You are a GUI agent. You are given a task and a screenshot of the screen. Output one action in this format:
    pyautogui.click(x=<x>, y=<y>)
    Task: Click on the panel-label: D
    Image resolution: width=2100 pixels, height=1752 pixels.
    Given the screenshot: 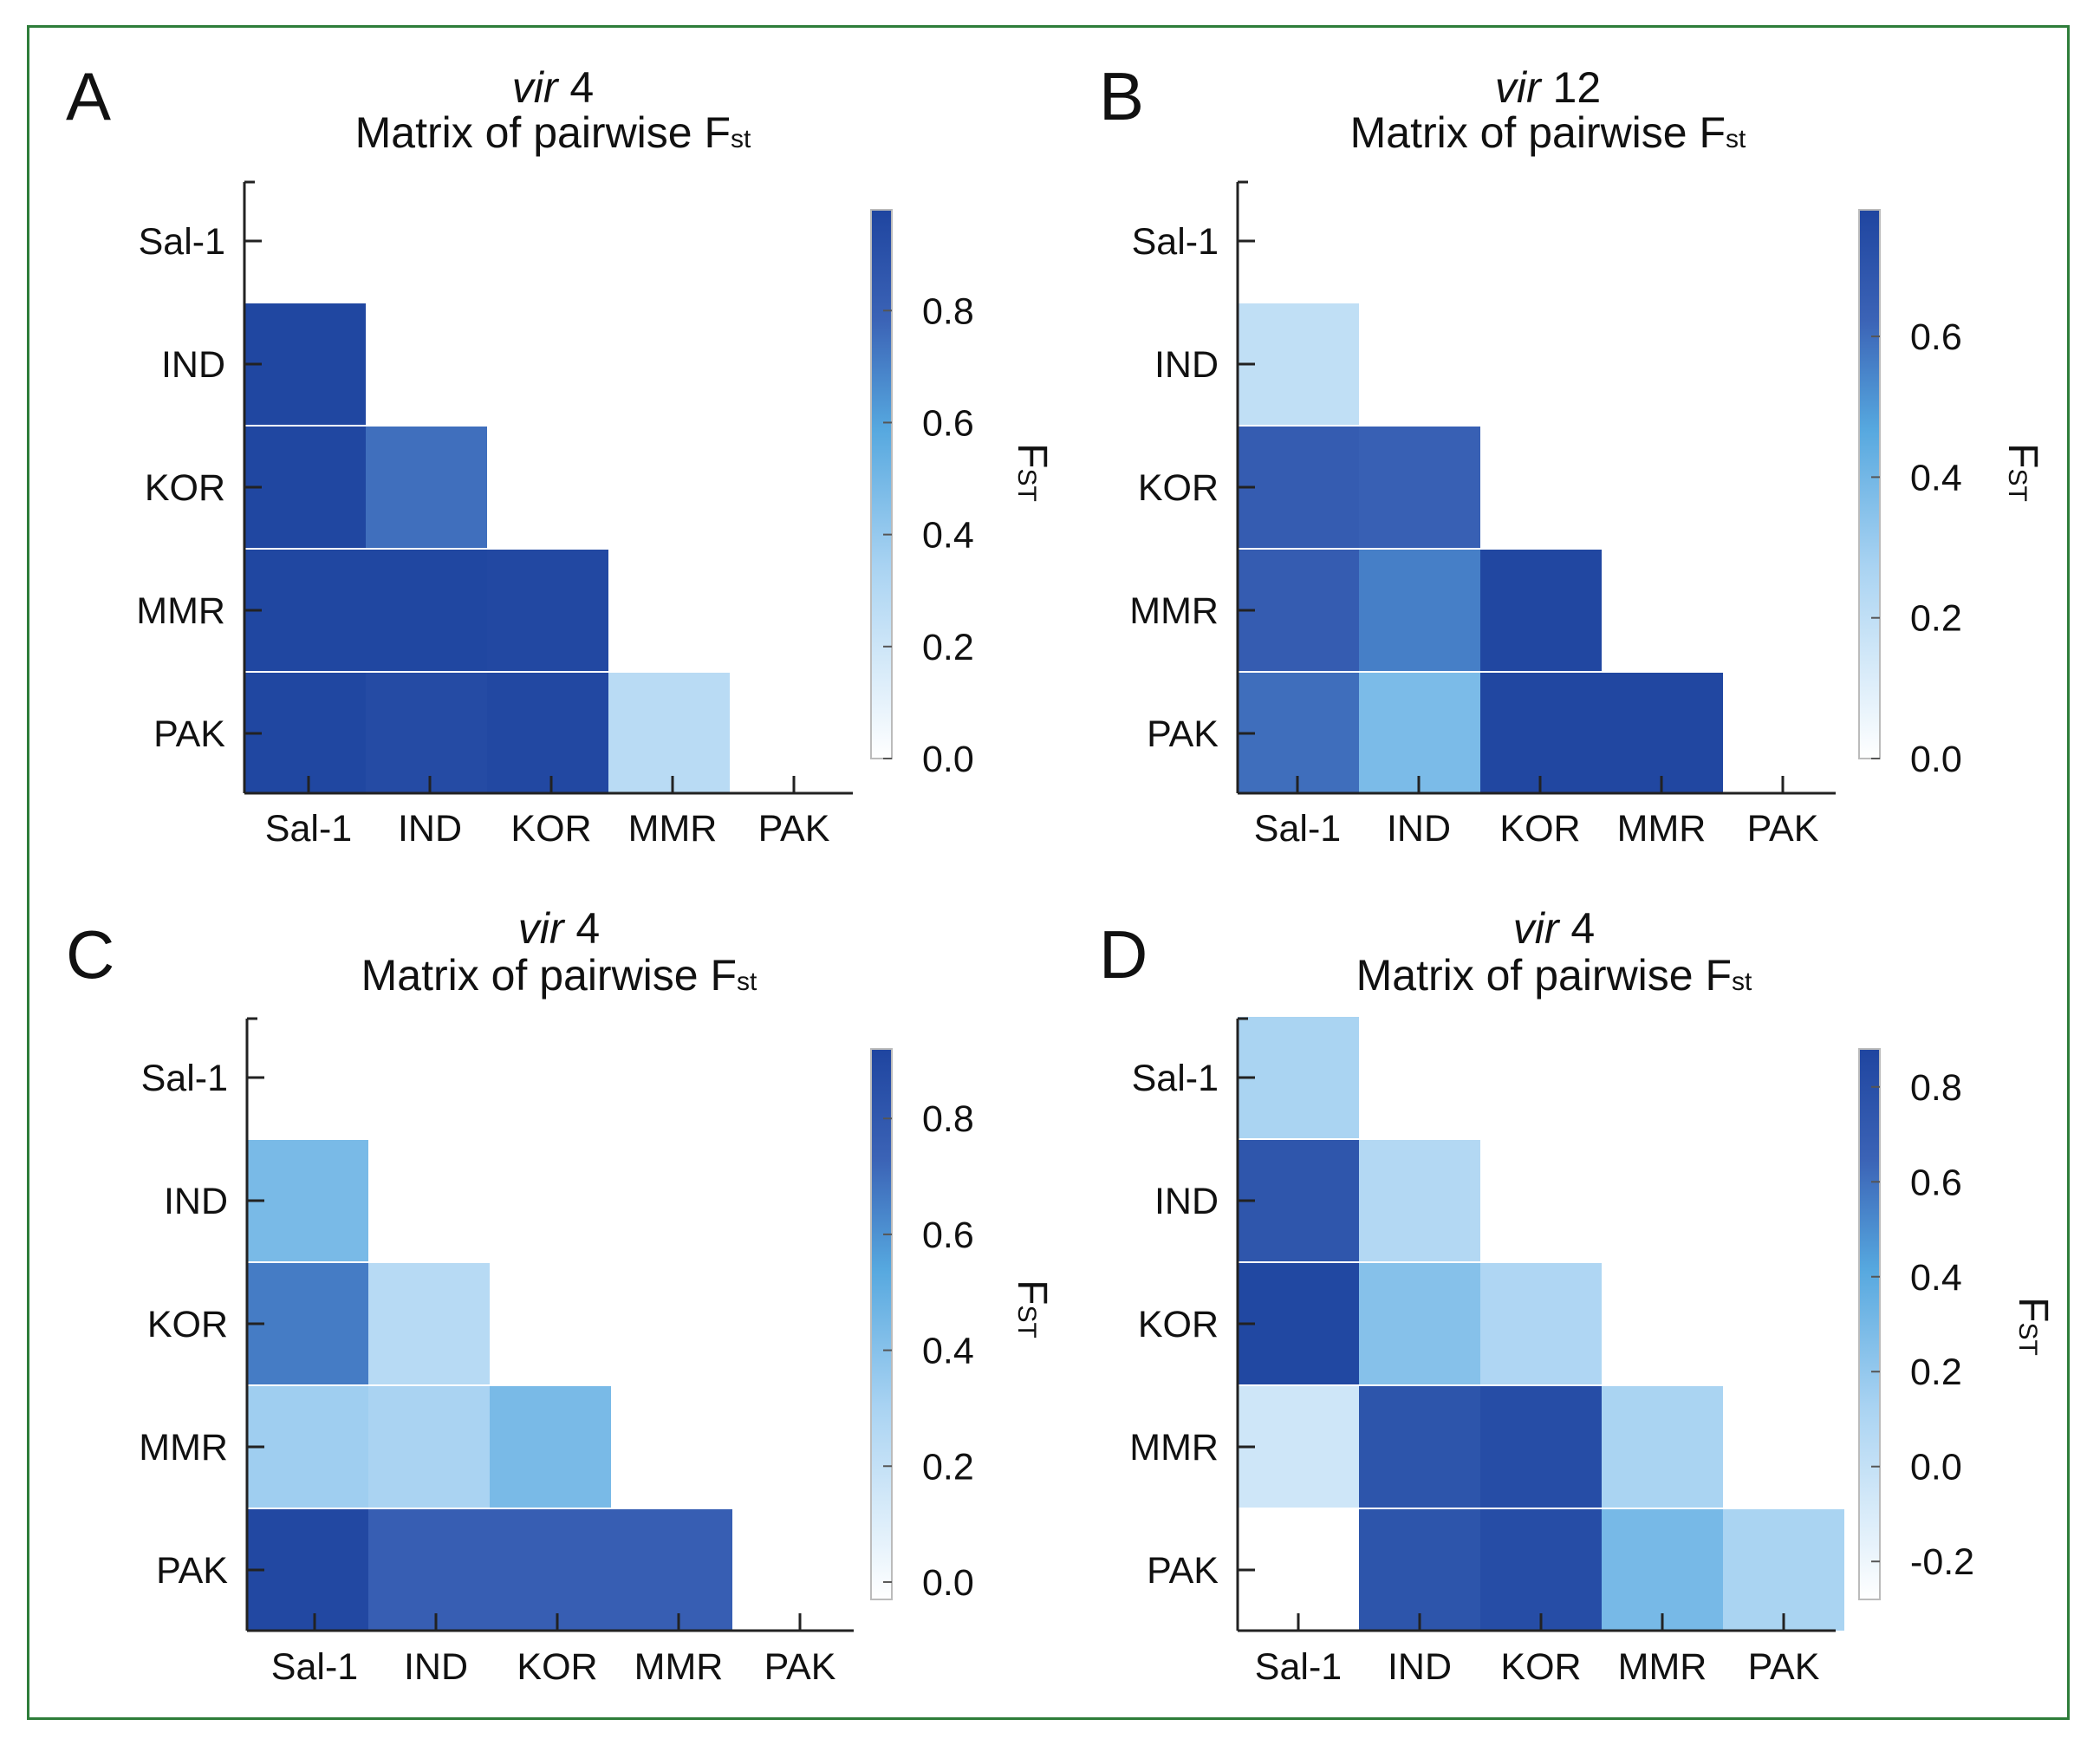 What is the action you would take?
    pyautogui.click(x=1123, y=954)
    